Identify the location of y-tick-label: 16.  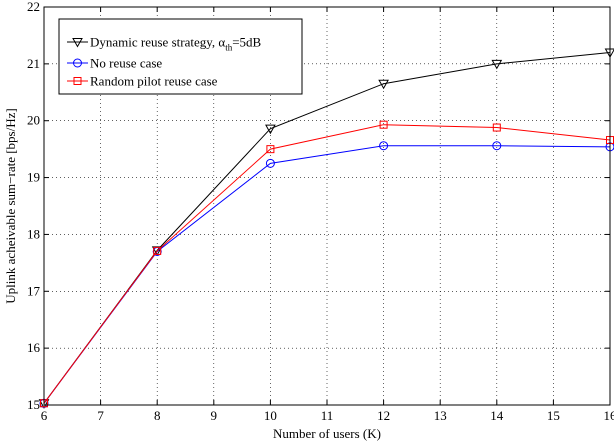
(34, 347).